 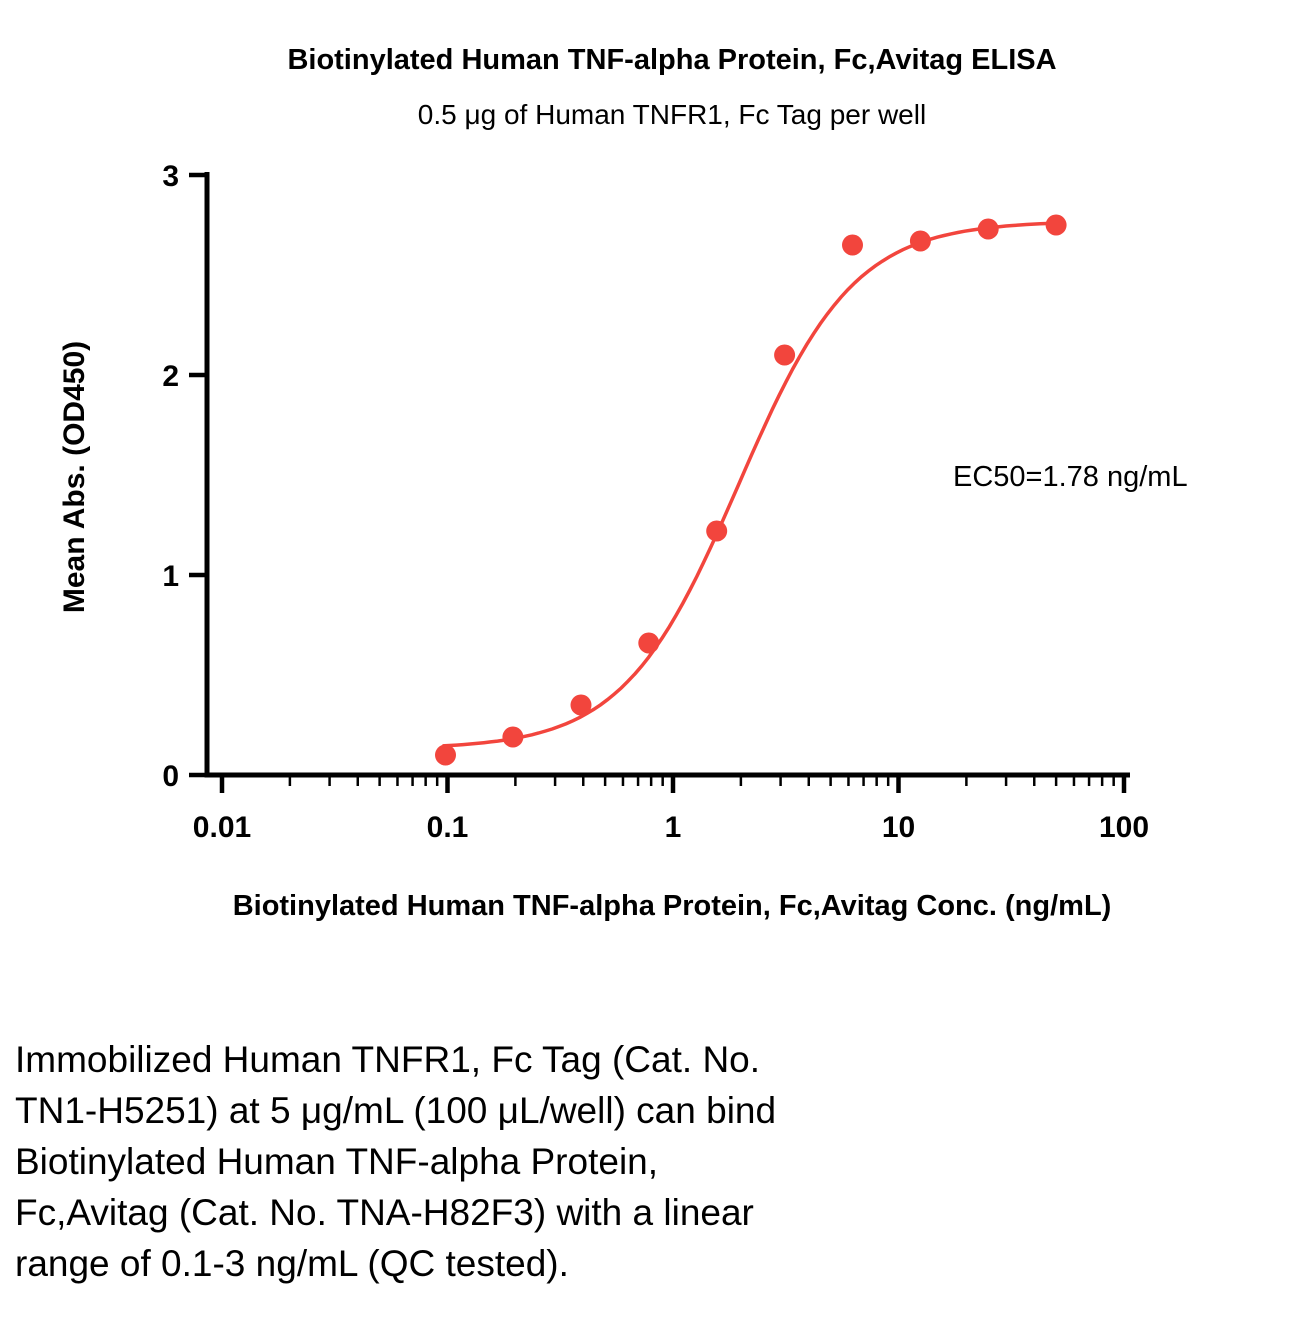 I want to click on ec50-annotation: EC50=1.78 ng/mL, so click(x=1070, y=477).